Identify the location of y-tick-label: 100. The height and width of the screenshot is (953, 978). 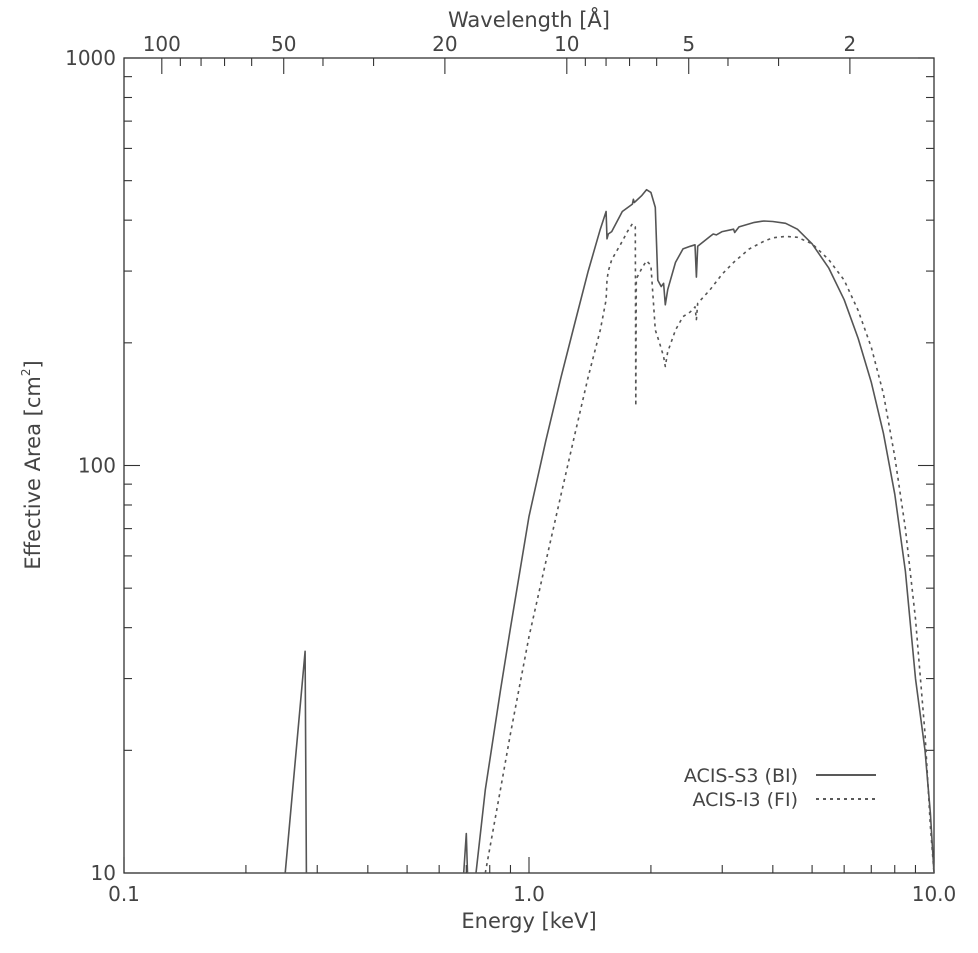
(97, 466).